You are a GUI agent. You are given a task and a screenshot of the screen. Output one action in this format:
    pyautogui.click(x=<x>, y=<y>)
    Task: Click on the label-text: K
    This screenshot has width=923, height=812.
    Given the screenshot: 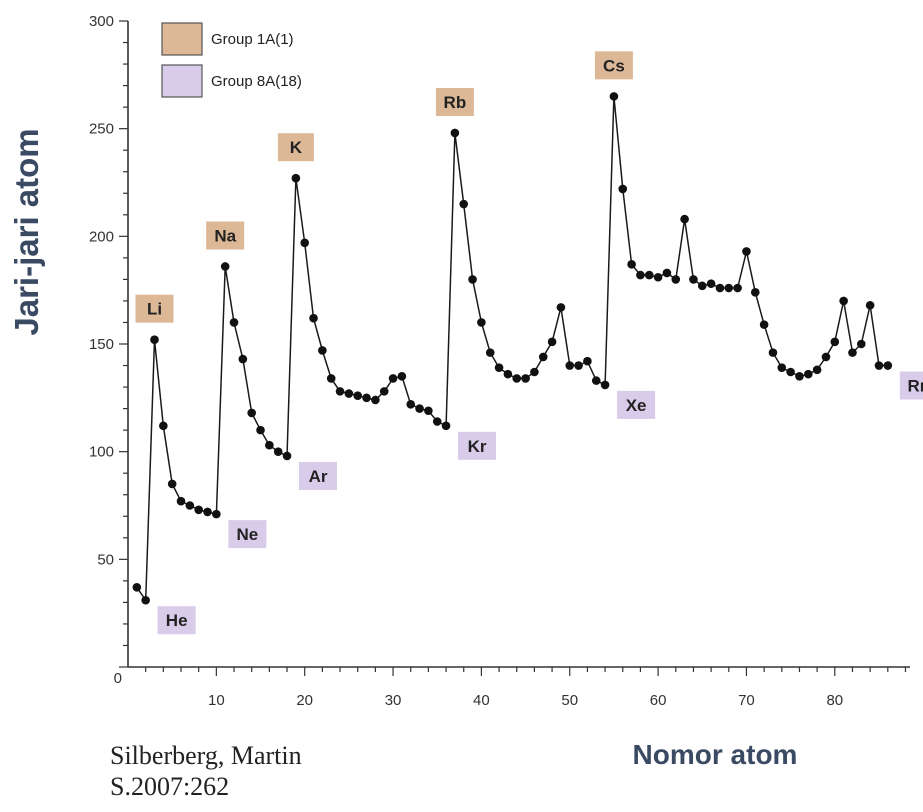 What is the action you would take?
    pyautogui.click(x=296, y=147)
    